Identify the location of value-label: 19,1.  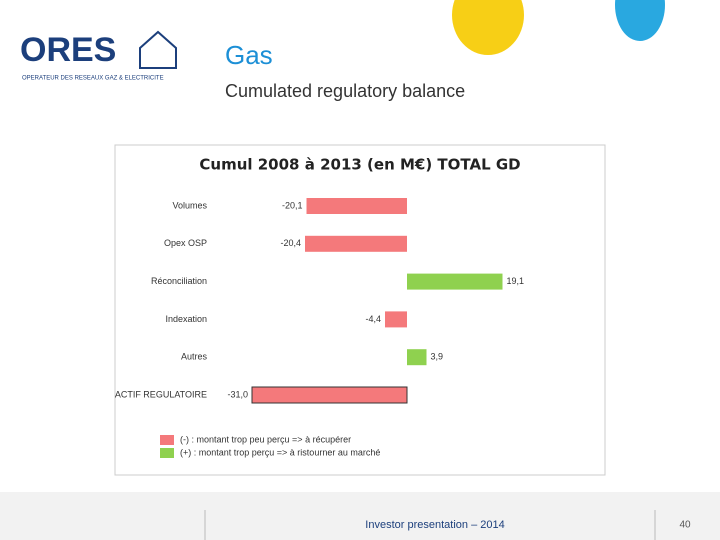
(516, 281).